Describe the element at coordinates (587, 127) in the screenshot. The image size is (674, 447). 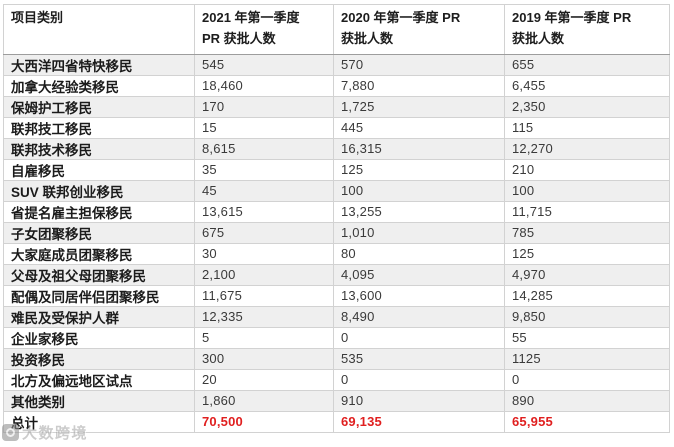
I see `value-cell: 115` at that location.